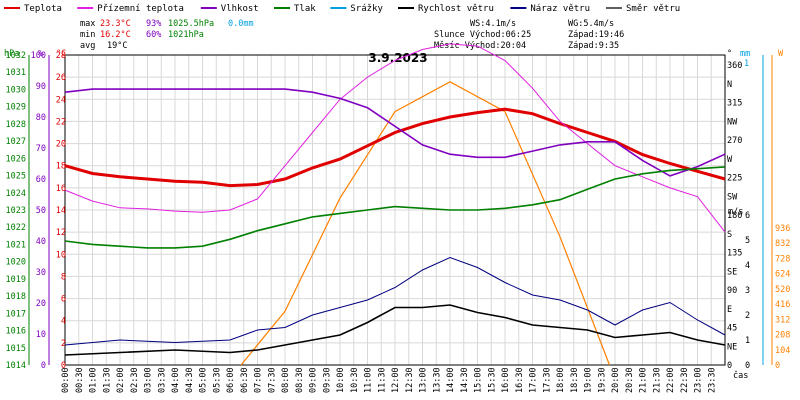 The image size is (800, 400). What do you see at coordinates (217, 380) in the screenshot?
I see `x-tick-label: 05:30` at bounding box center [217, 380].